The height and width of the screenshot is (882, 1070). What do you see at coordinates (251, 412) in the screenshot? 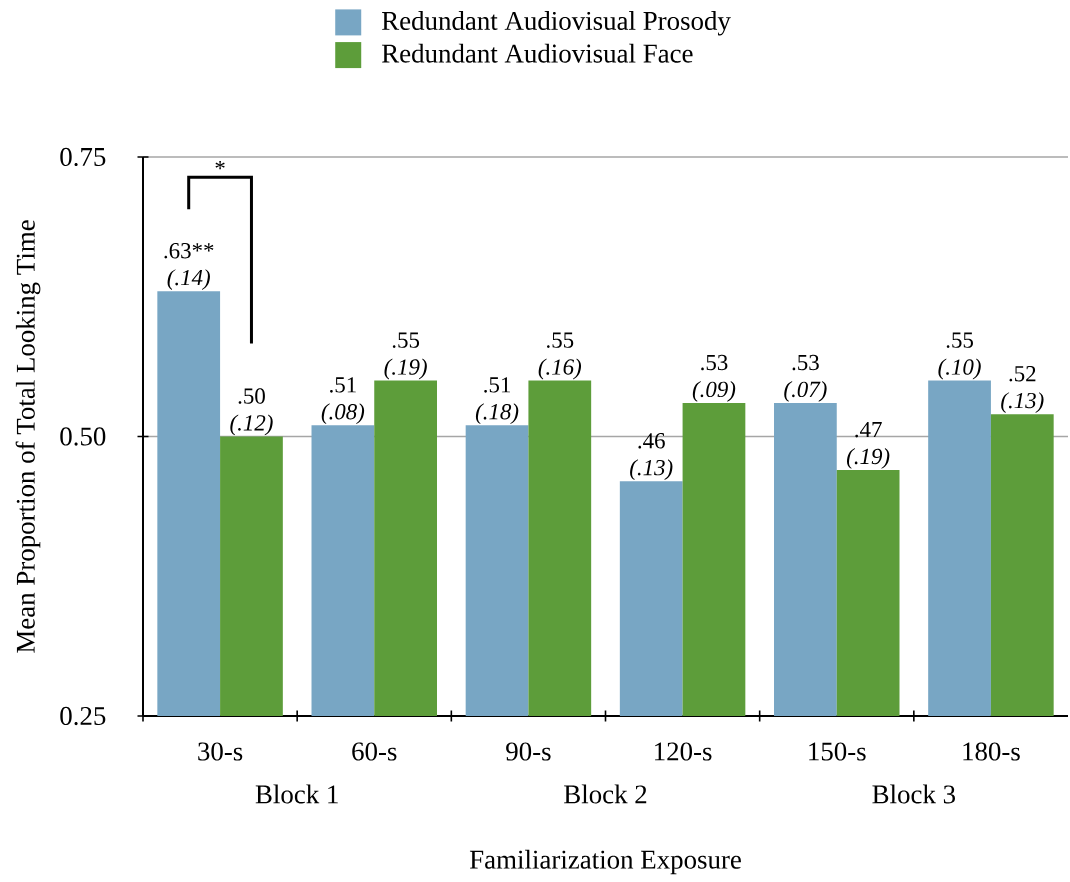
I see `data-label: .50 (.12)` at bounding box center [251, 412].